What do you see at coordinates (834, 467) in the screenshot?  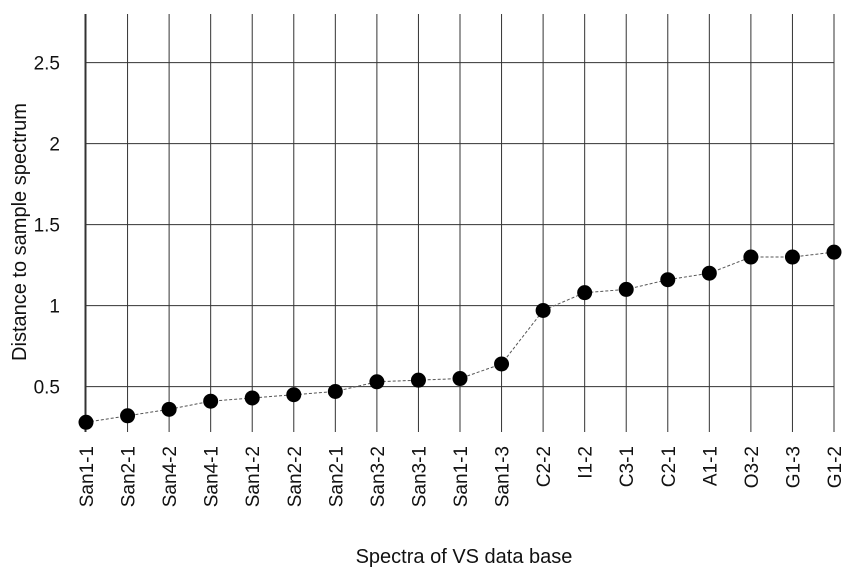 I see `x-tick-label: G1-2` at bounding box center [834, 467].